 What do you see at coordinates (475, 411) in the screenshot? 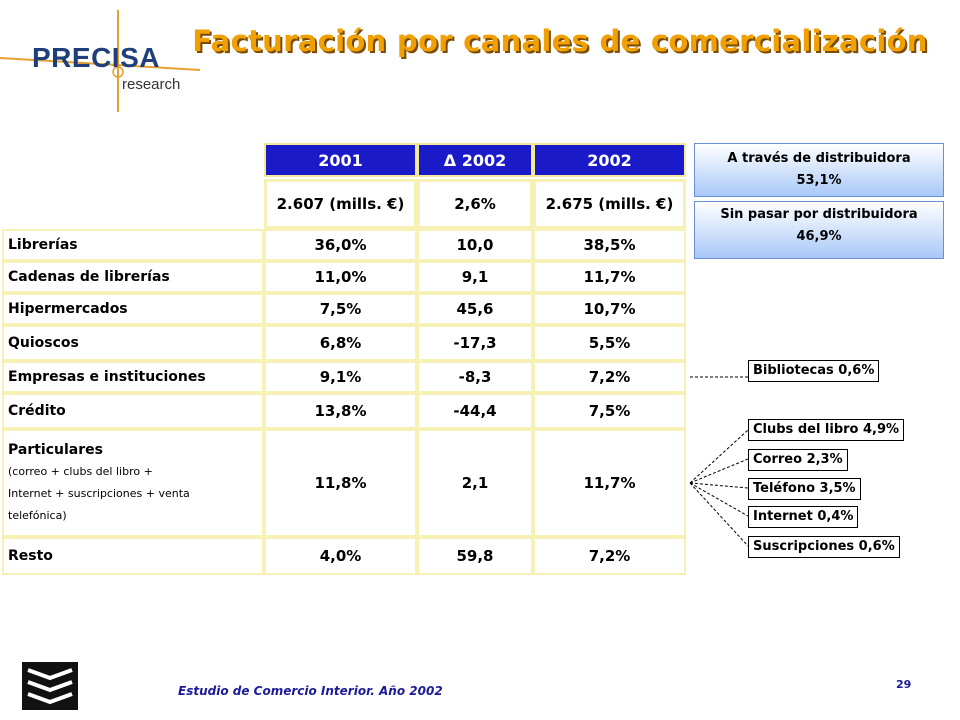
I see `cell-delta: -44,4` at bounding box center [475, 411].